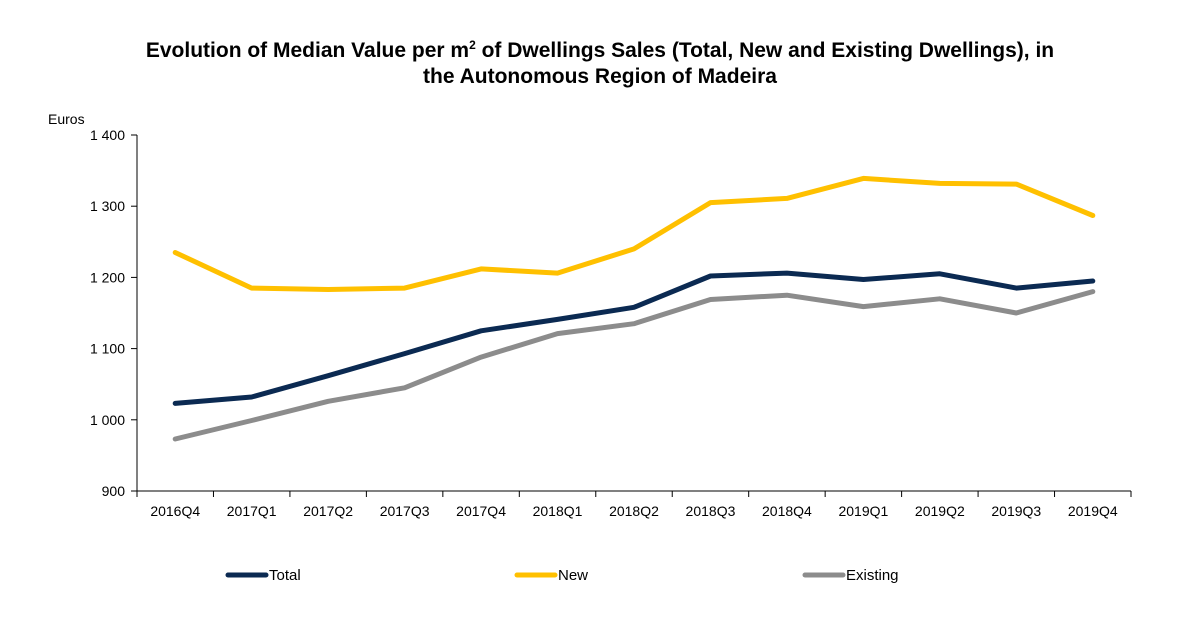  What do you see at coordinates (405, 511) in the screenshot?
I see `x-tick-label: 2017Q3` at bounding box center [405, 511].